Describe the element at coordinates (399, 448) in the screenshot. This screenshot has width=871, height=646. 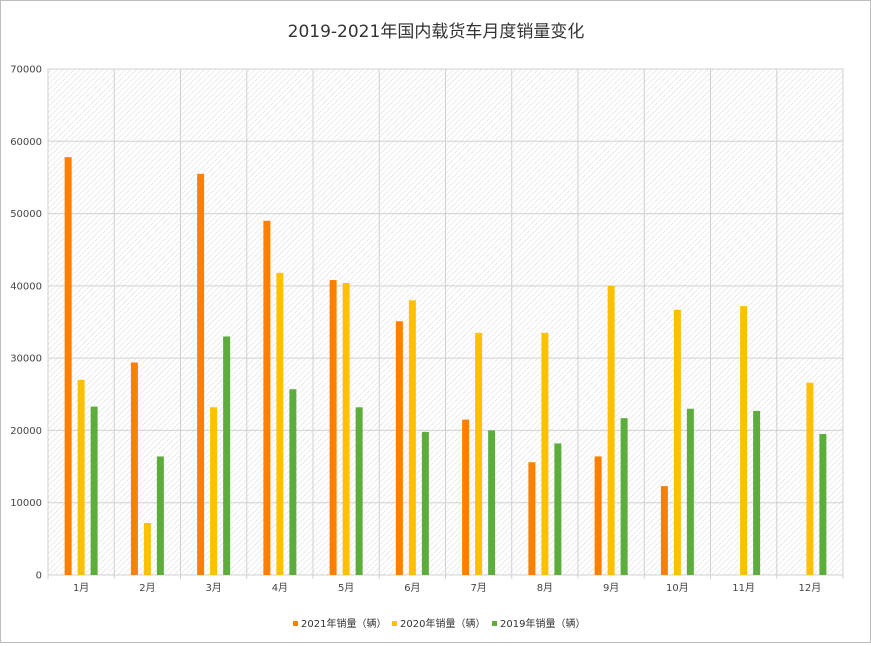
I see `bar-6月-series-0` at that location.